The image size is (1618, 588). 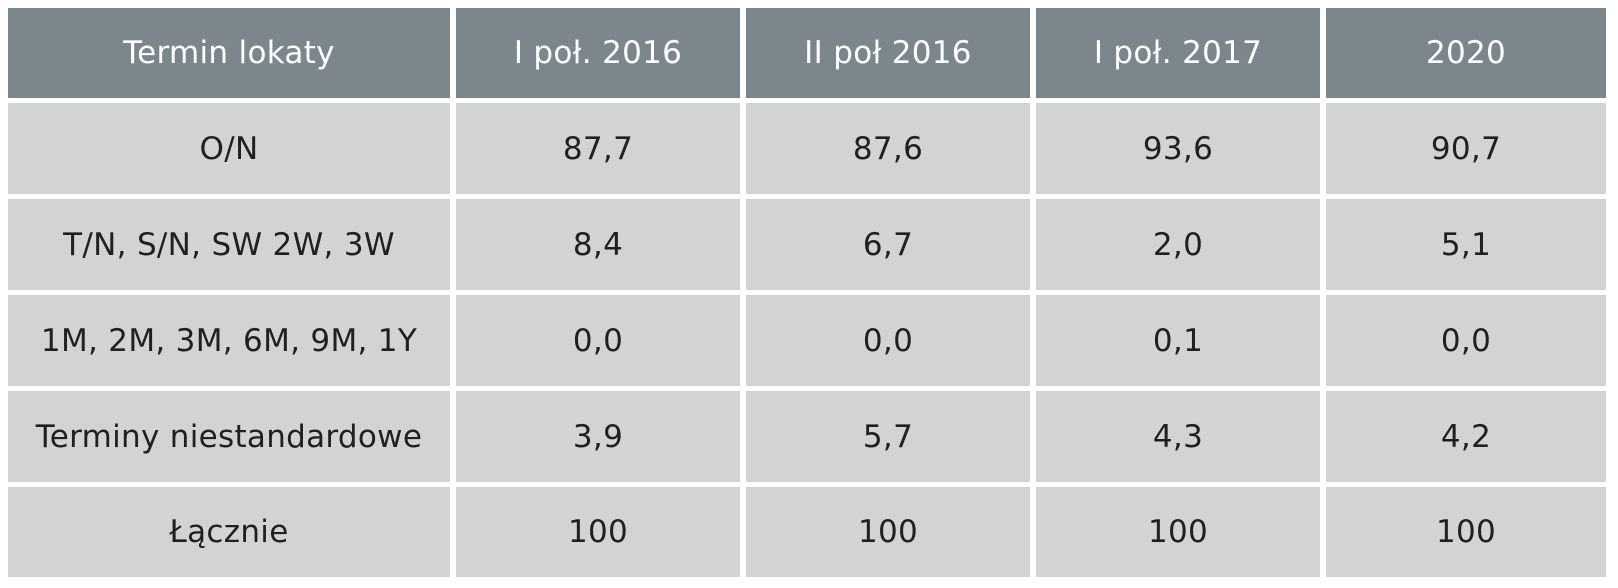 What do you see at coordinates (229, 53) in the screenshot?
I see `header-cell-term: Termin lokaty` at bounding box center [229, 53].